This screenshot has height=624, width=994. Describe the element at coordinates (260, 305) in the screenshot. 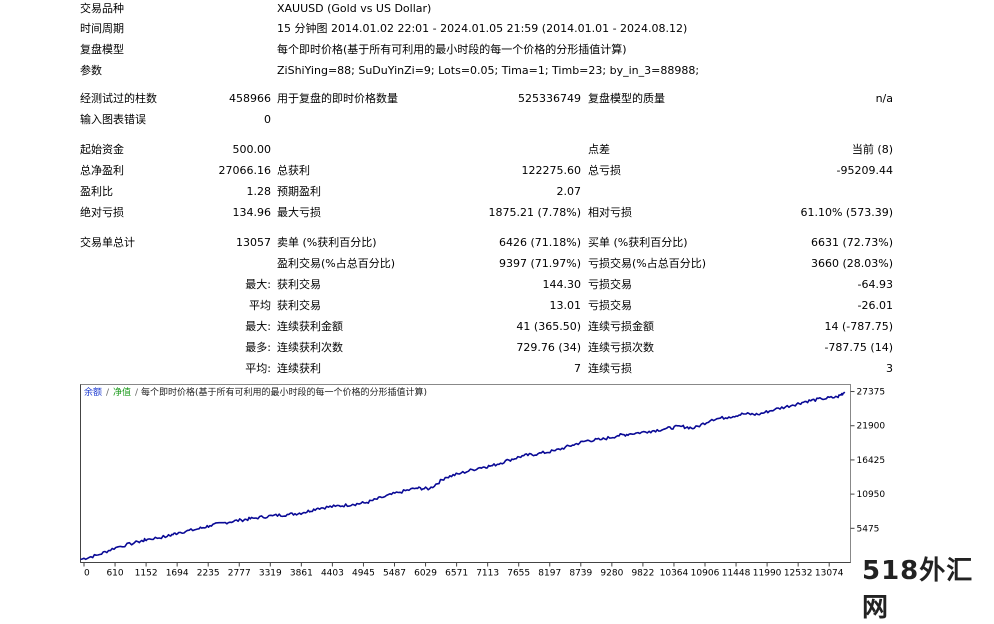

I see `average-label: 平均` at that location.